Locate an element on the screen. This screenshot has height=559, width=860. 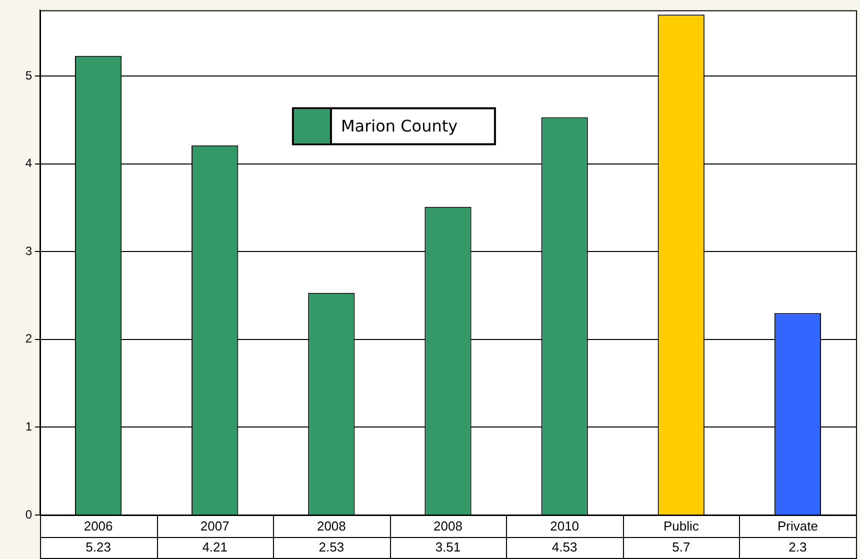
legend-label: Marion County is located at coordinates (399, 126).